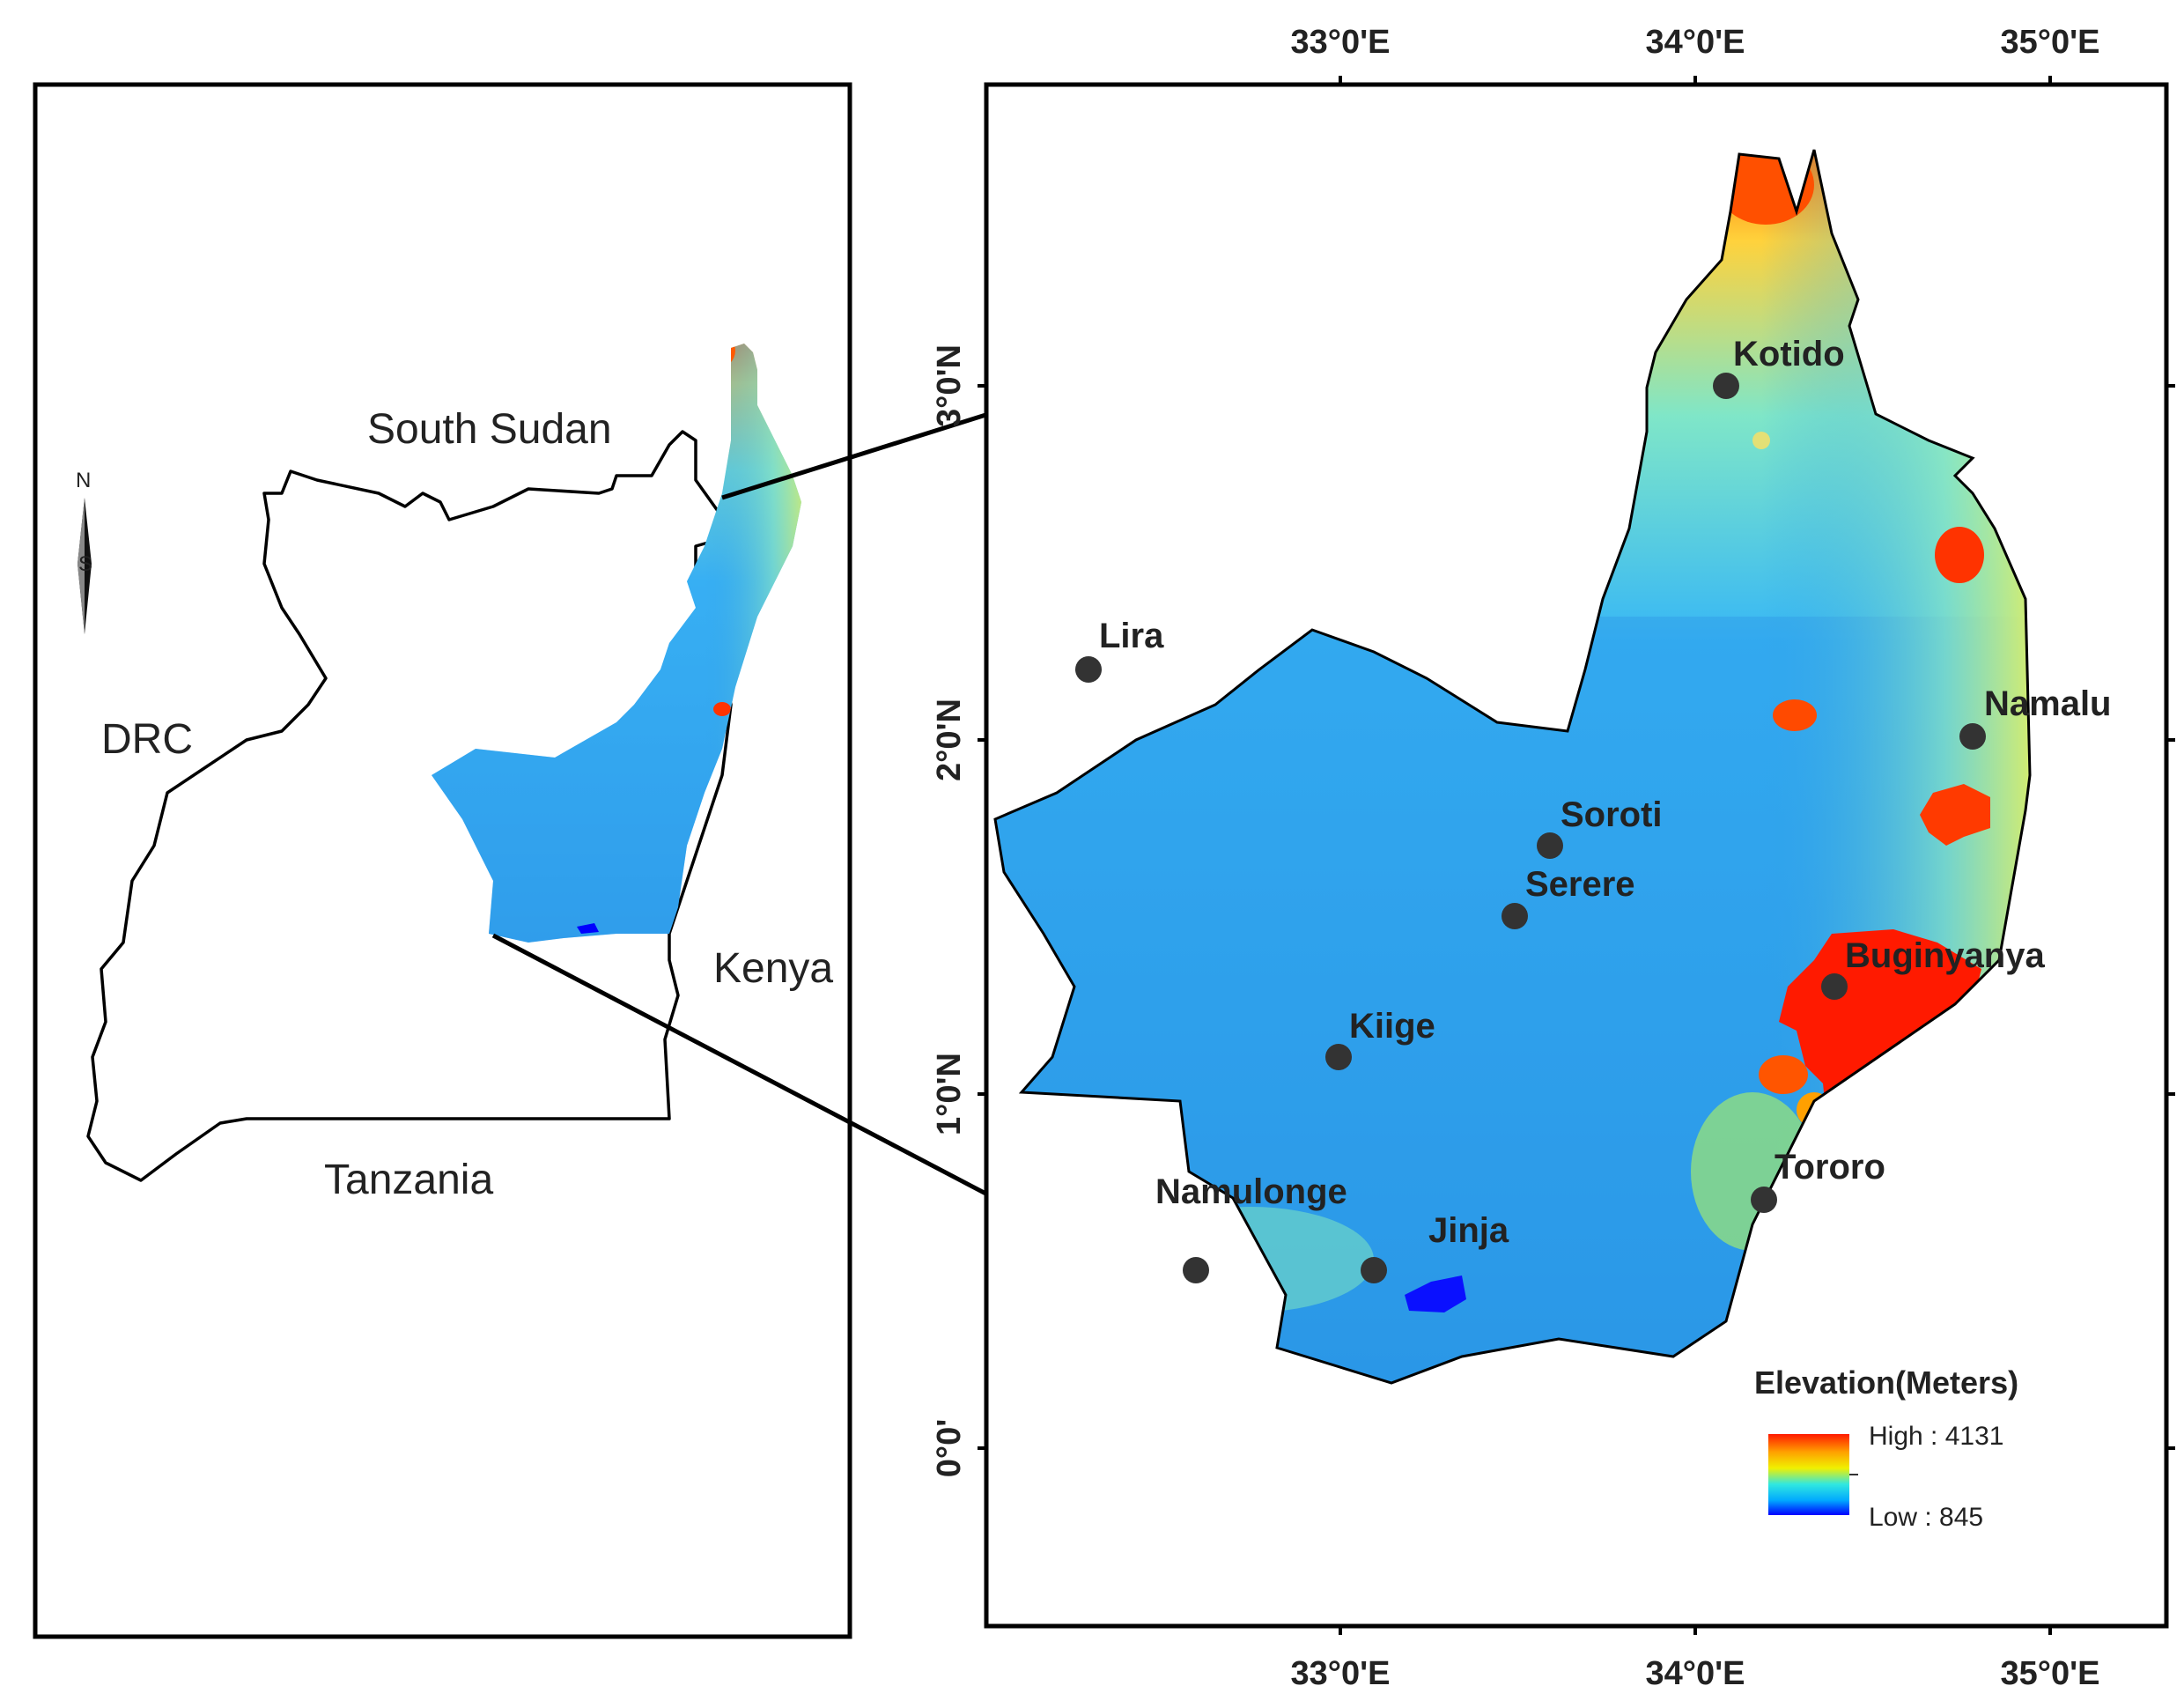  What do you see at coordinates (588, 929) in the screenshot?
I see `lake-patch-inset` at bounding box center [588, 929].